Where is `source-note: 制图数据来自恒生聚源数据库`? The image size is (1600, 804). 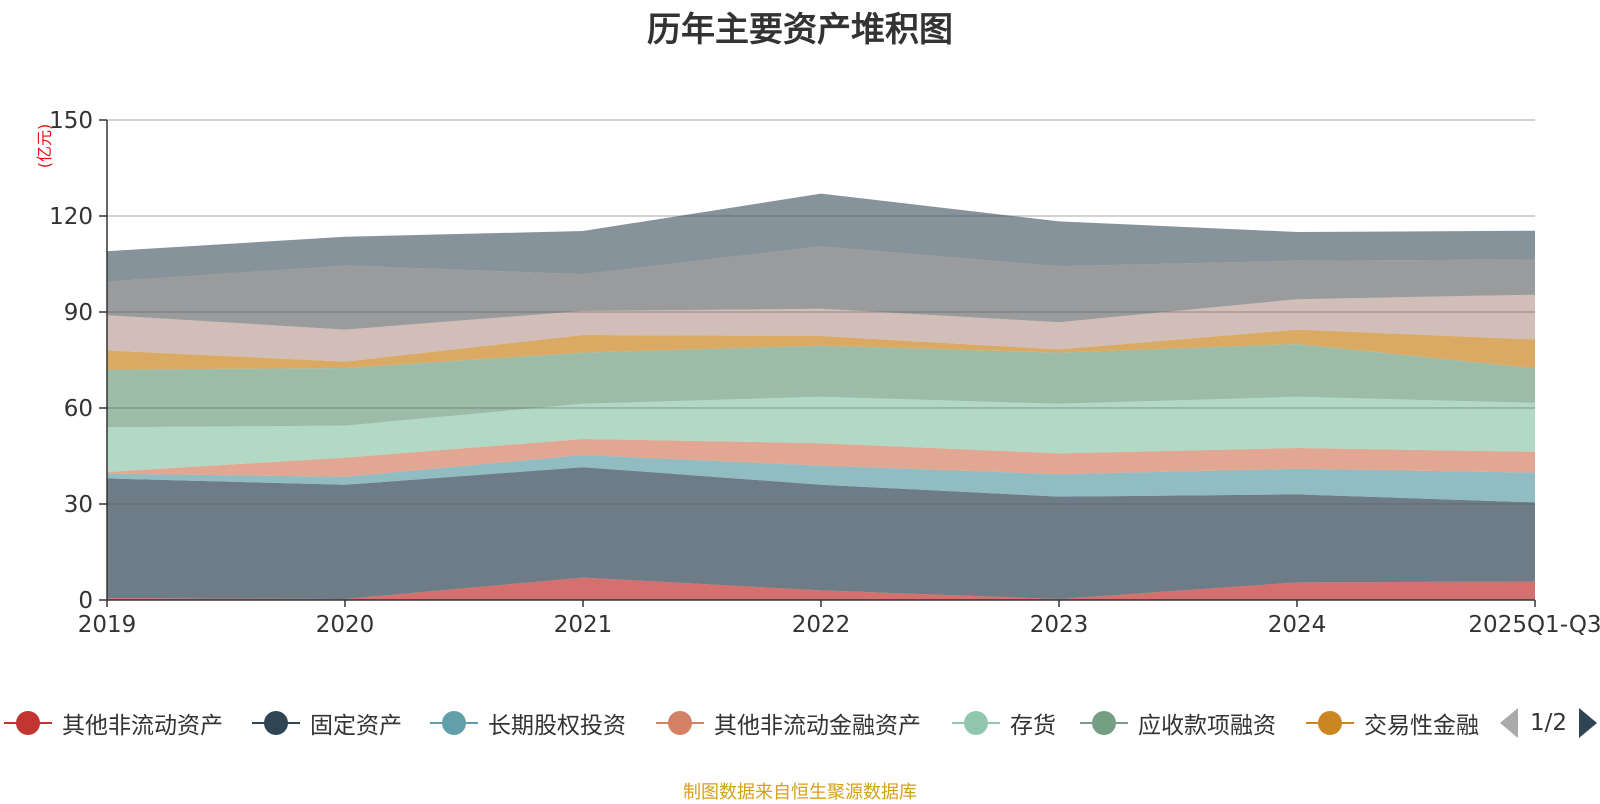 source-note: 制图数据来自恒生聚源数据库 is located at coordinates (800, 792).